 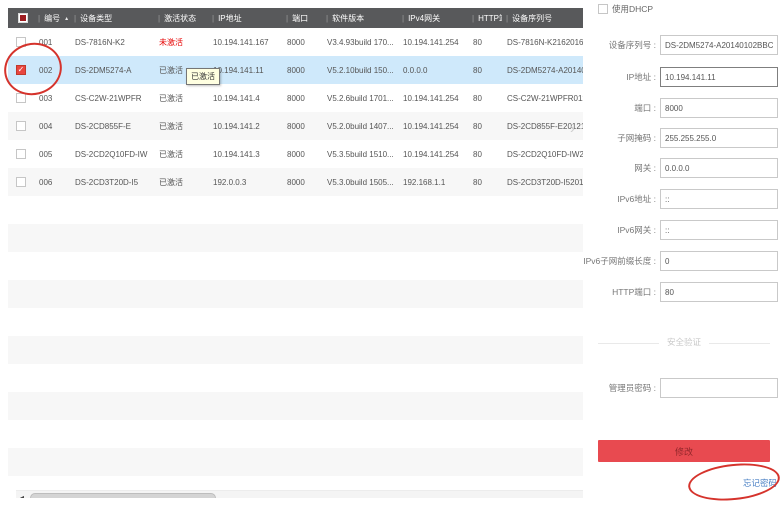 What do you see at coordinates (360, 18) in the screenshot?
I see `column-header-ver: | 软件版本` at bounding box center [360, 18].